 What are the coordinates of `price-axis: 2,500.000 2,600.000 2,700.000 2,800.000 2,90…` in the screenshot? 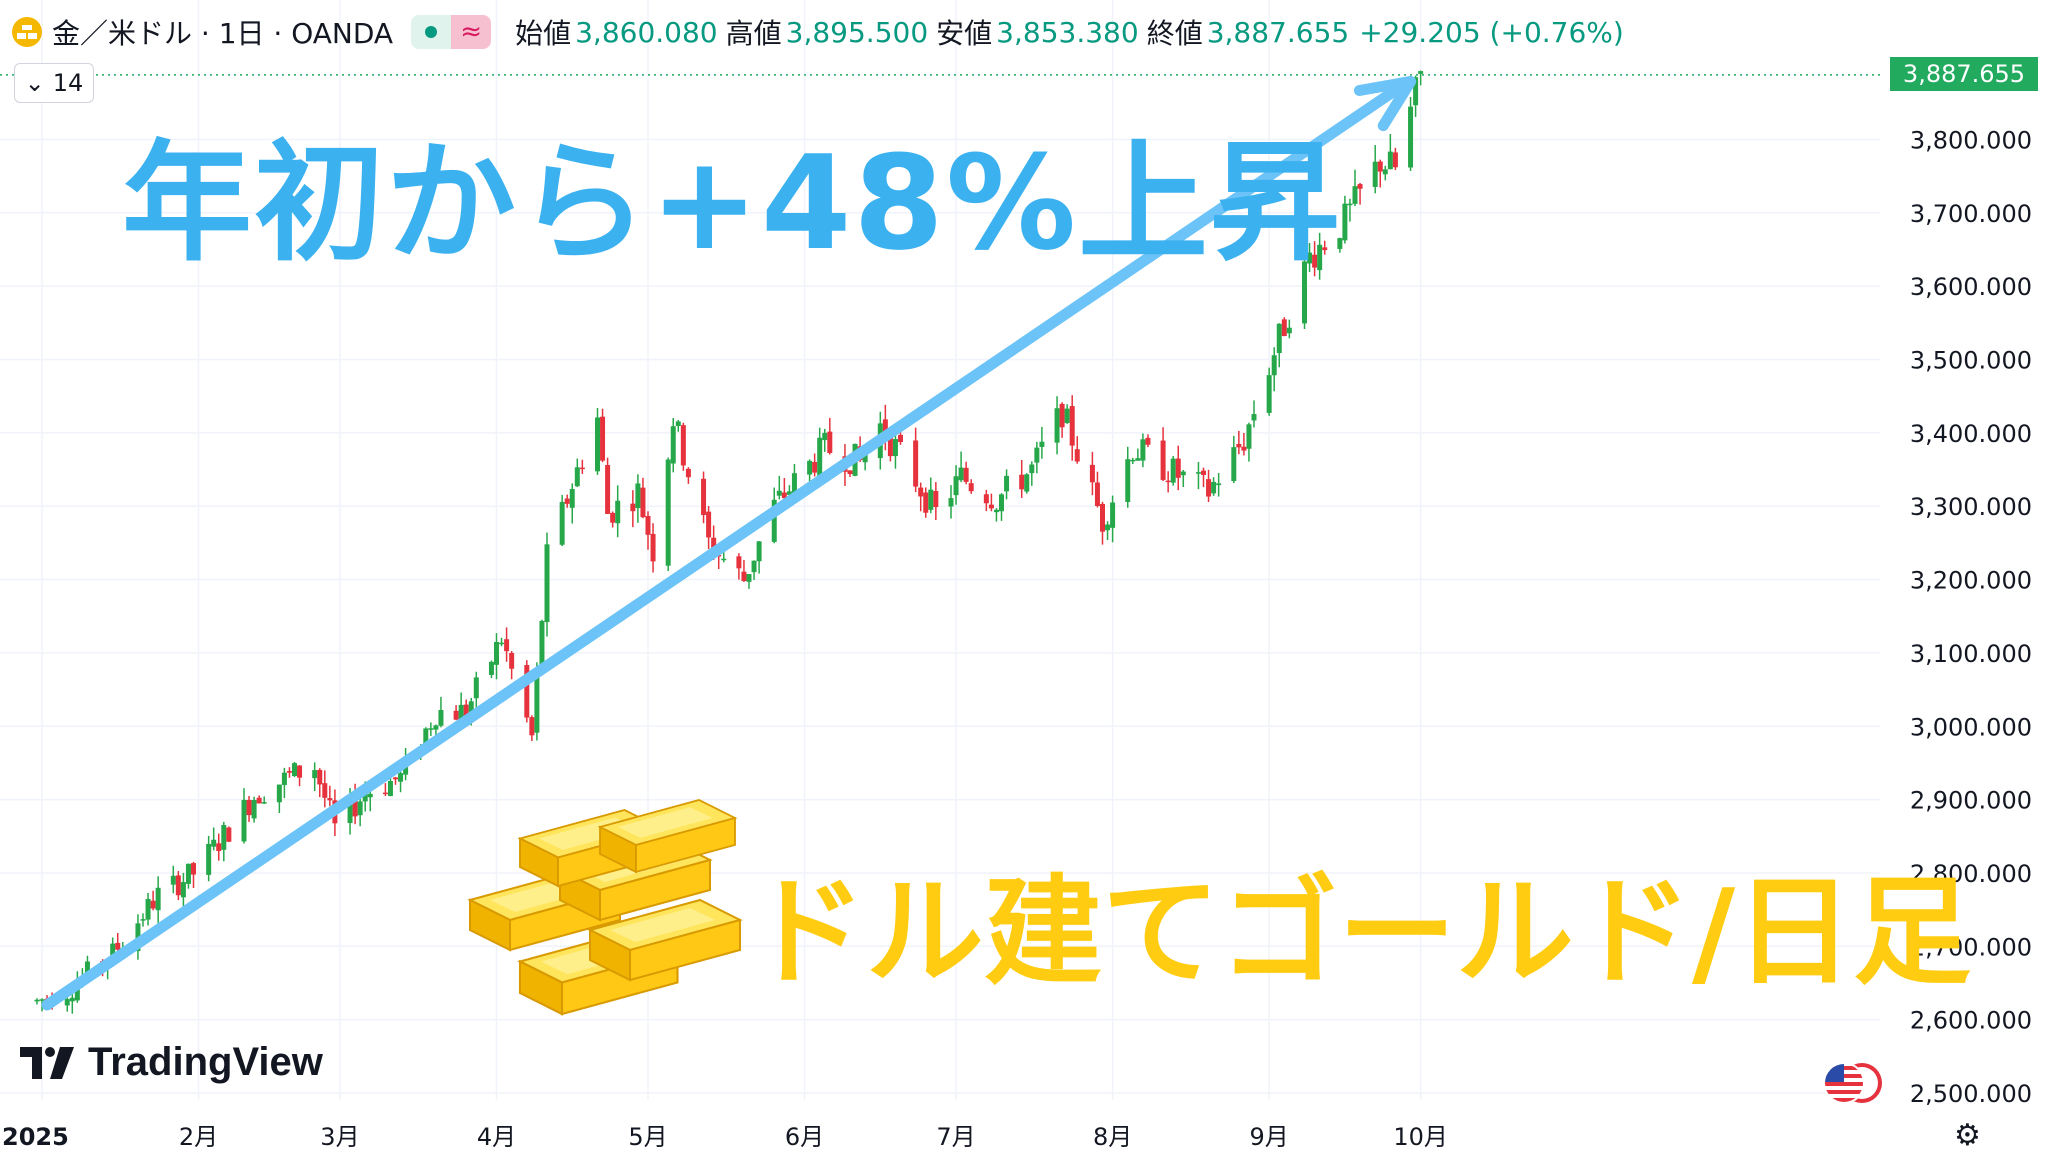 It's located at (1971, 617).